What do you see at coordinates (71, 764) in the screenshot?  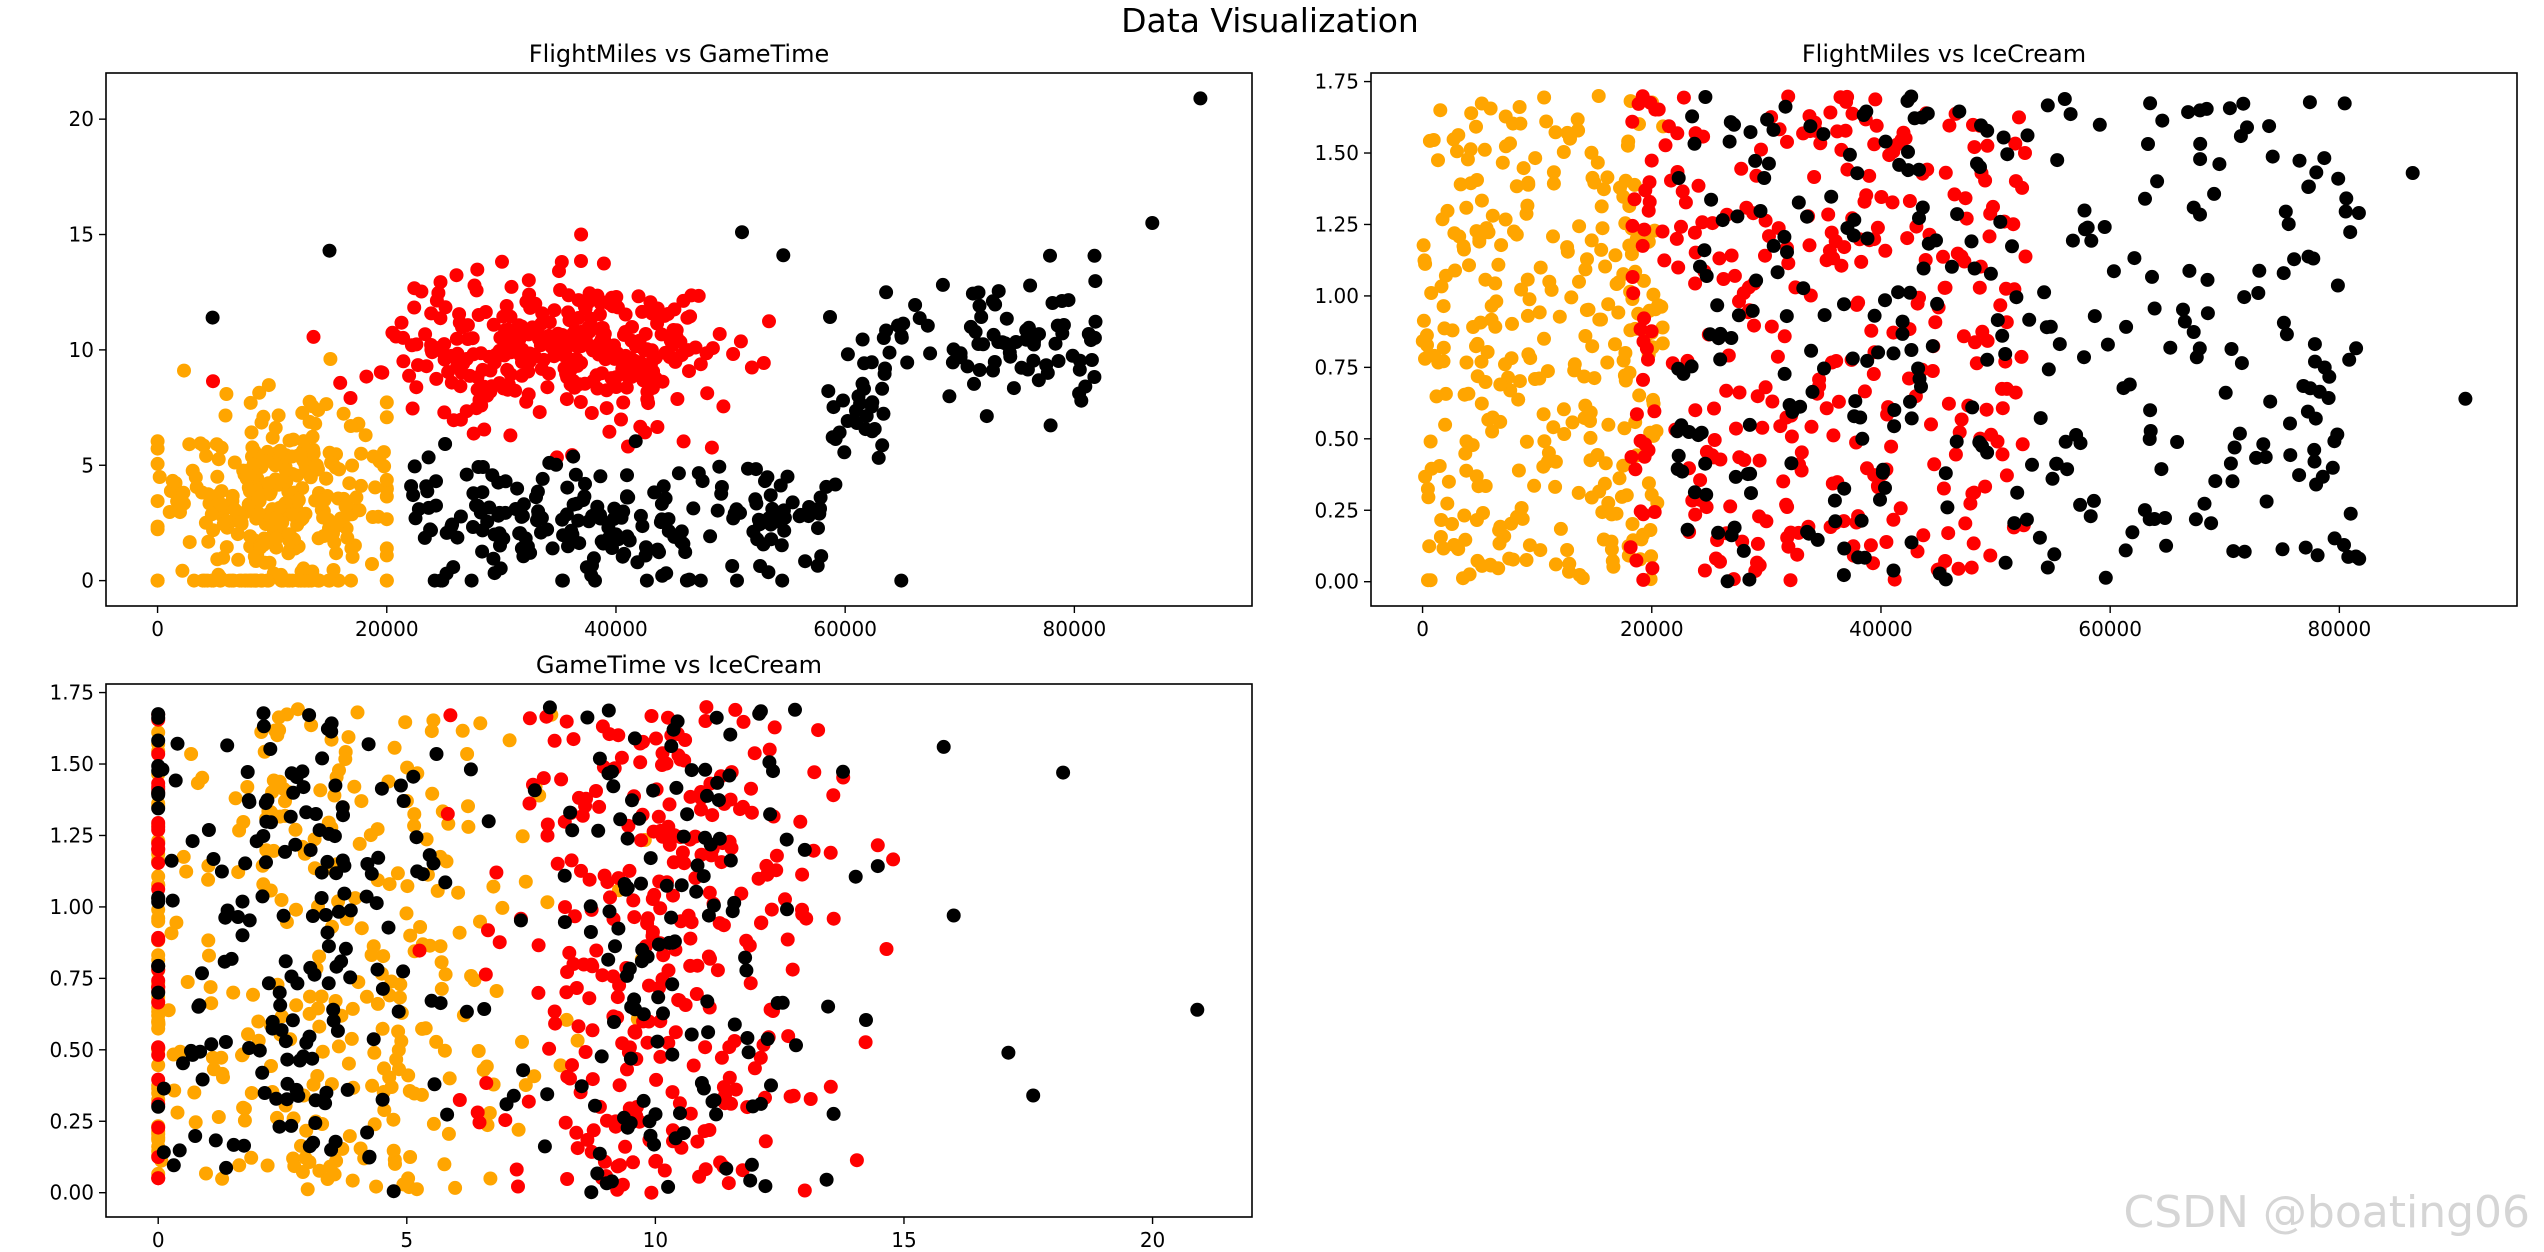 I see `y-tick-label: 1.50` at bounding box center [71, 764].